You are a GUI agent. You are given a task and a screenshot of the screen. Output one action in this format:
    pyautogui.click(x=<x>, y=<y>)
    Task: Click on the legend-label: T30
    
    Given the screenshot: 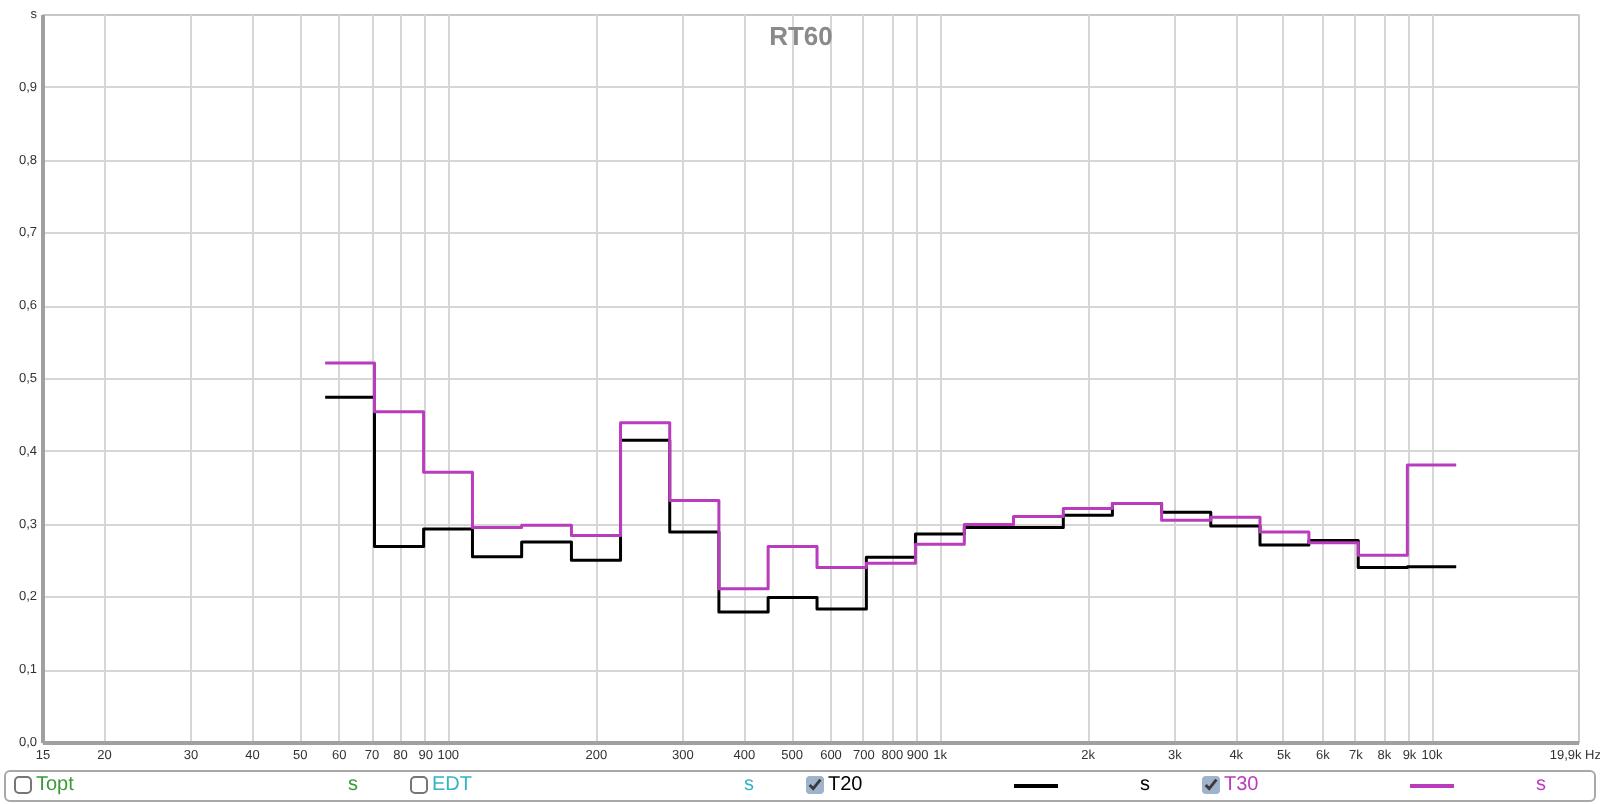 What is the action you would take?
    pyautogui.click(x=1241, y=786)
    